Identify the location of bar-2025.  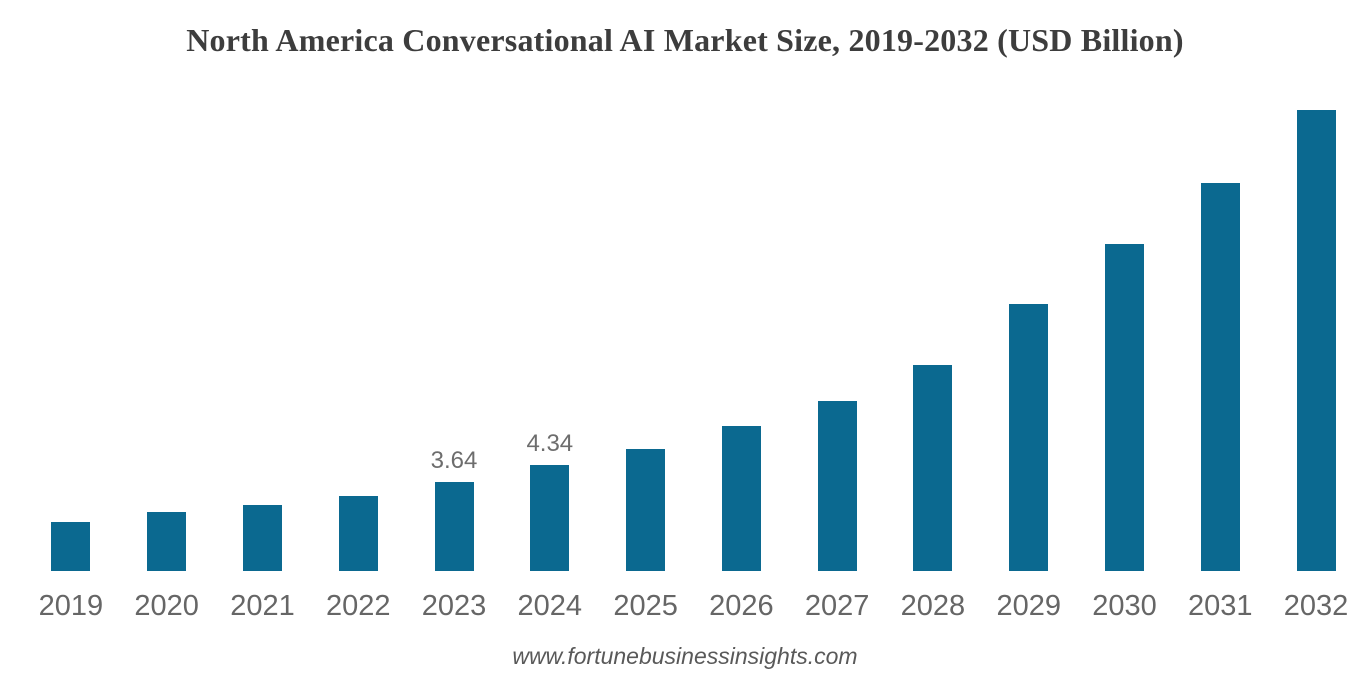
(646, 510).